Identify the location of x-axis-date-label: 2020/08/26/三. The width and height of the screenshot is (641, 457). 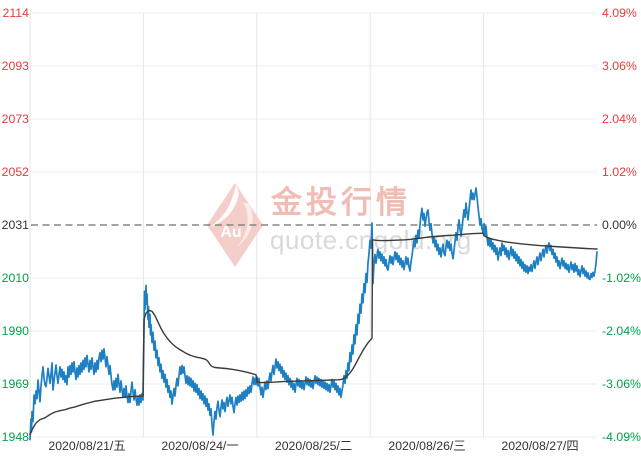
(426, 446).